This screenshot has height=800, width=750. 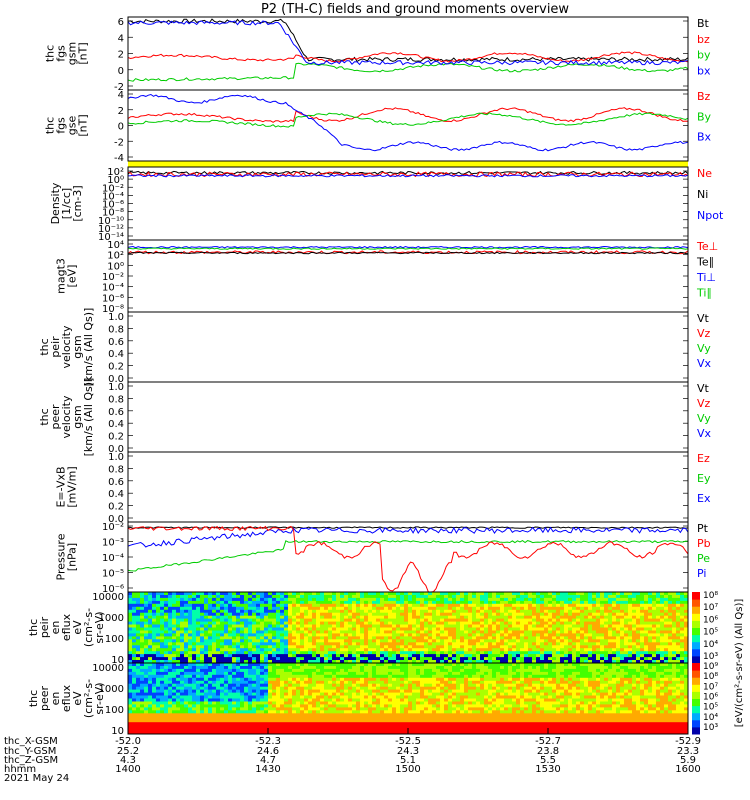 What do you see at coordinates (408, 247) in the screenshot?
I see `series-line-blue` at bounding box center [408, 247].